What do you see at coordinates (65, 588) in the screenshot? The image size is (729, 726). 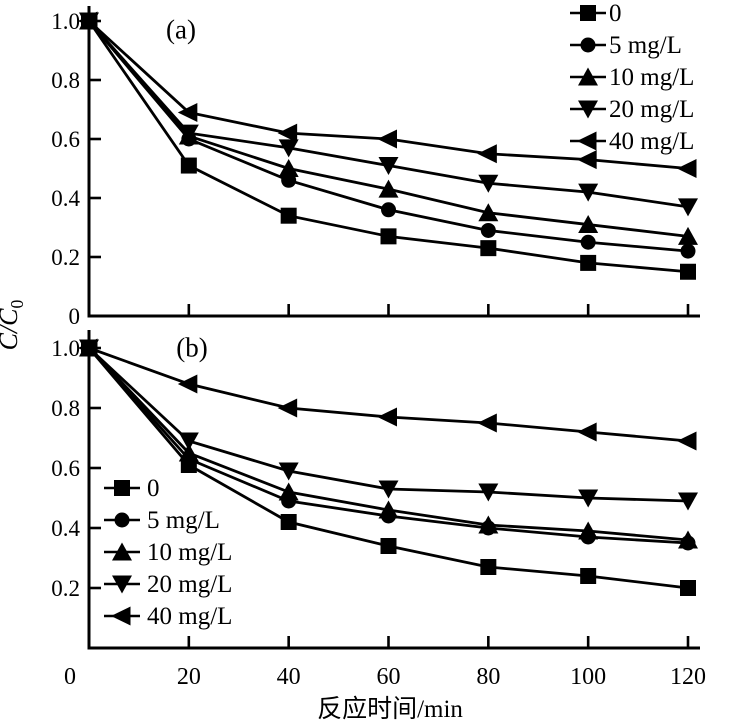 I see `y-tick-label: 0.2` at bounding box center [65, 588].